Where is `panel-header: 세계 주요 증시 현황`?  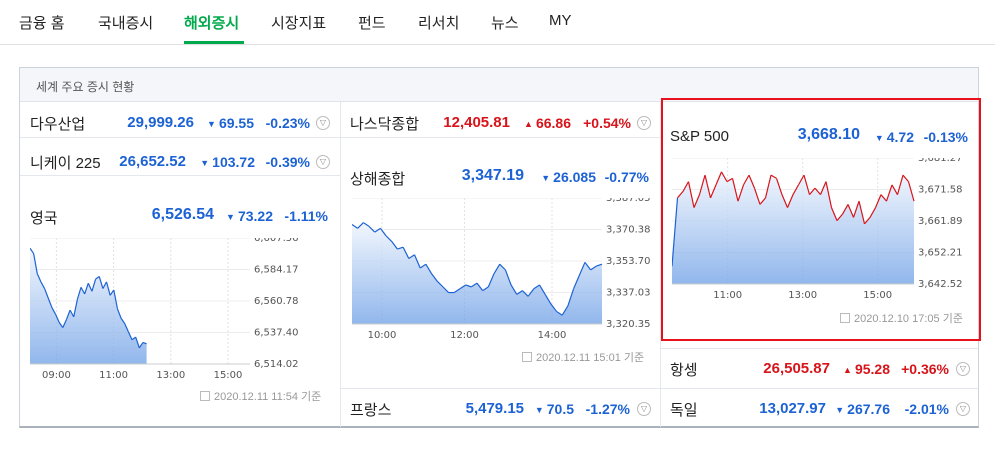 panel-header: 세계 주요 증시 현황 is located at coordinates (499, 85).